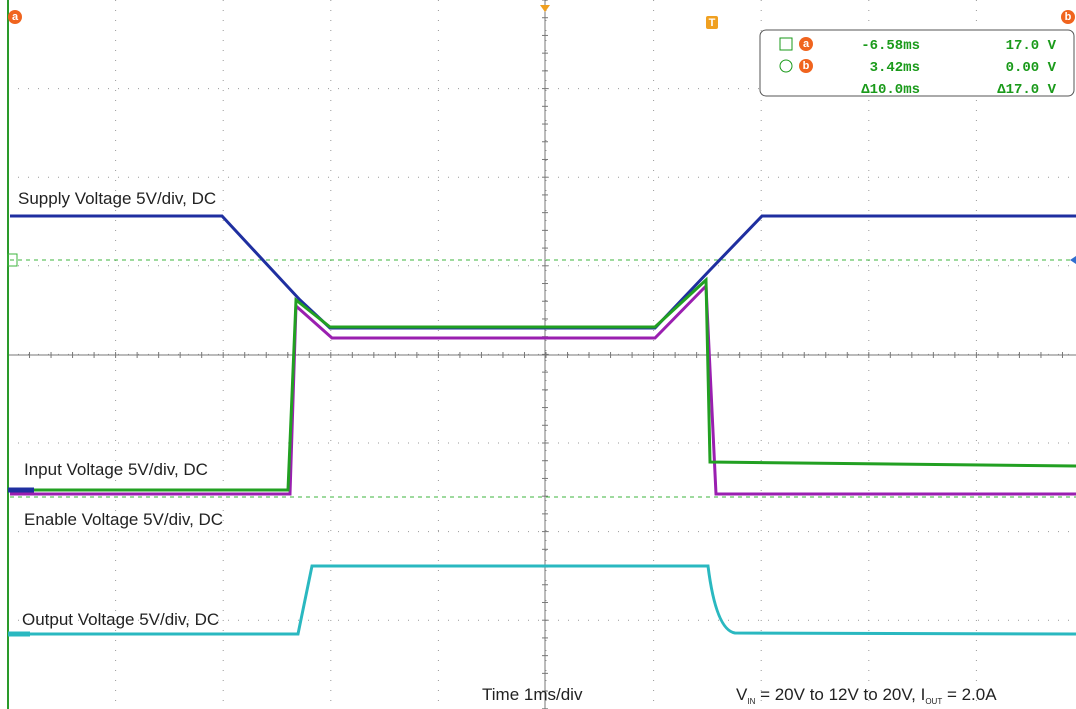 The width and height of the screenshot is (1076, 709). Describe the element at coordinates (890, 46) in the screenshot. I see `readout-time: -6.58ms` at that location.